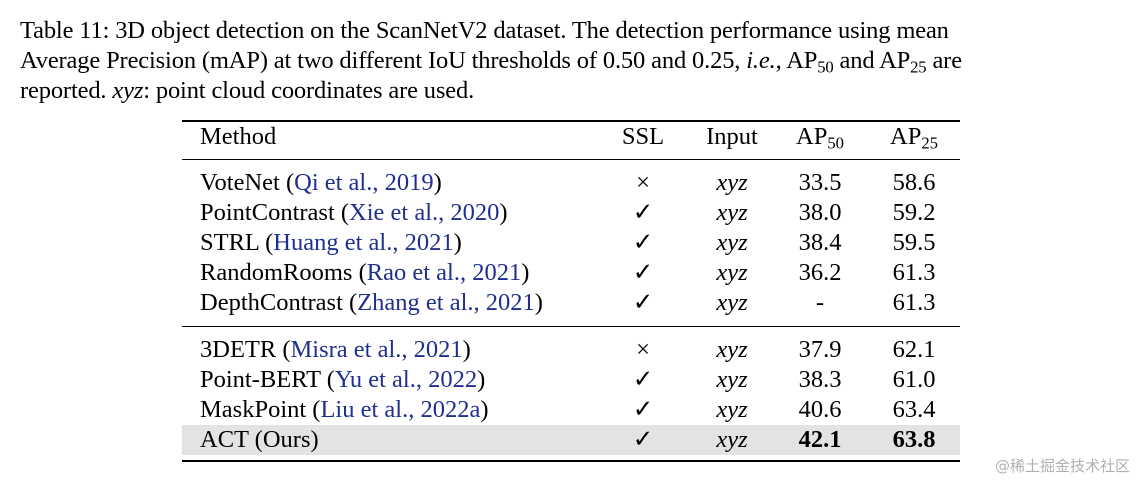 This screenshot has width=1146, height=492. What do you see at coordinates (914, 409) in the screenshot?
I see `ap25-cell: 63.4` at bounding box center [914, 409].